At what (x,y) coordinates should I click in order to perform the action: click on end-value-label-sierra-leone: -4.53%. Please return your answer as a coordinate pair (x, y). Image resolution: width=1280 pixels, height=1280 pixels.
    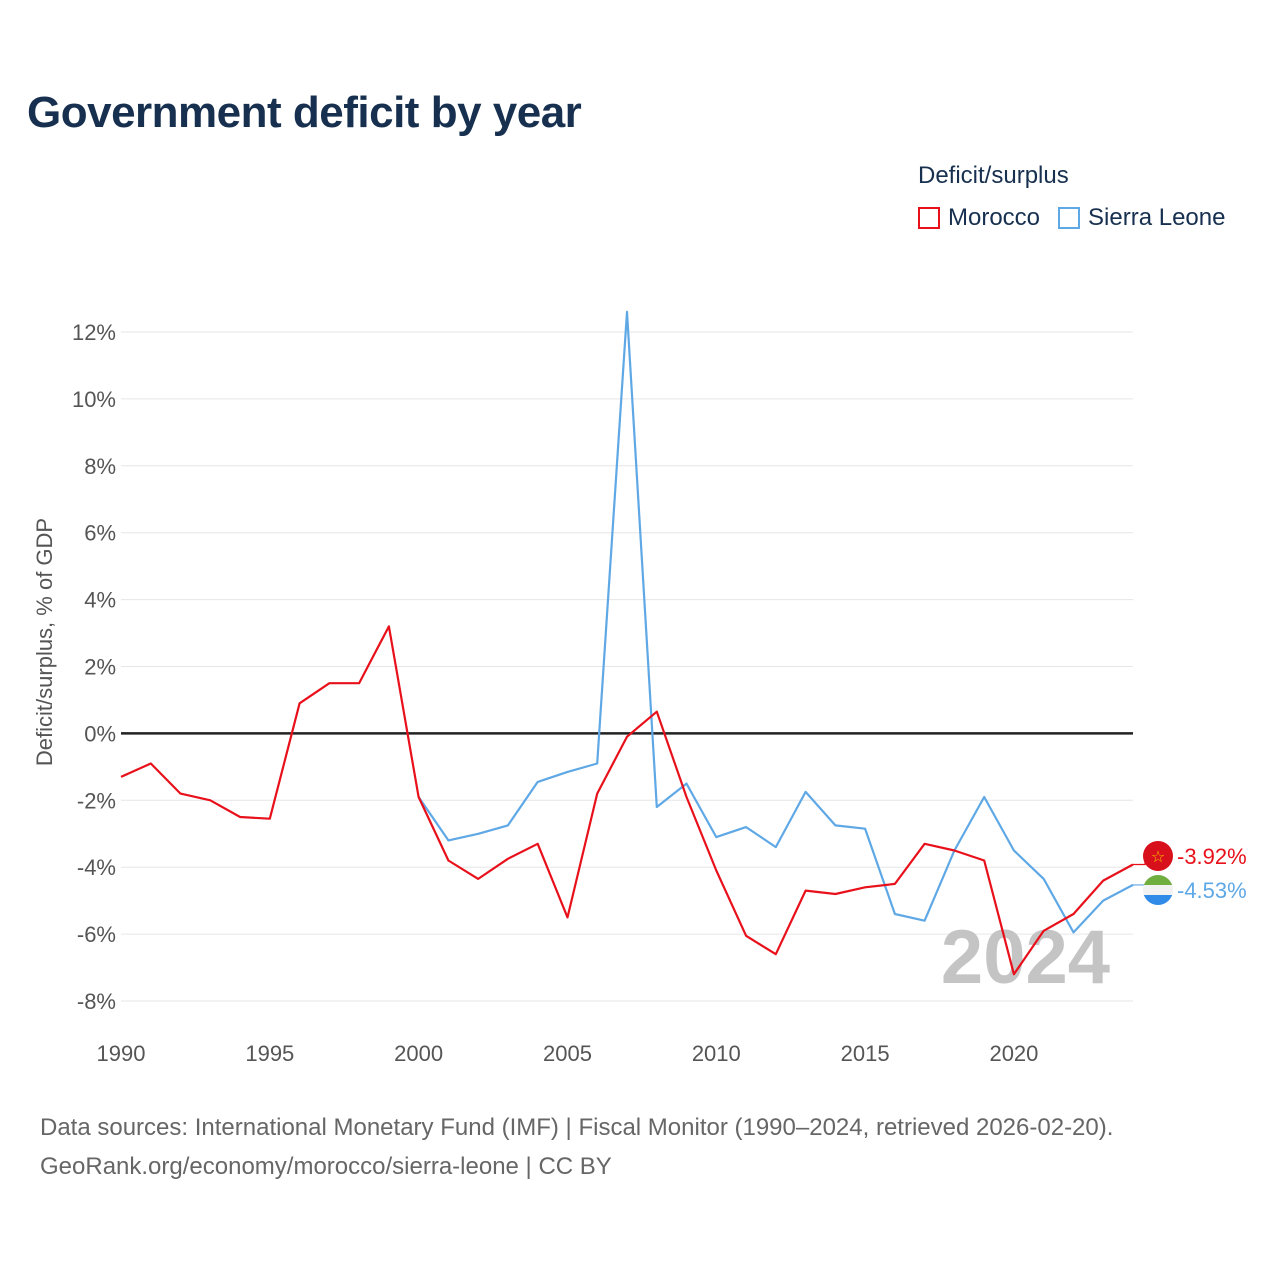
    Looking at the image, I should click on (1212, 890).